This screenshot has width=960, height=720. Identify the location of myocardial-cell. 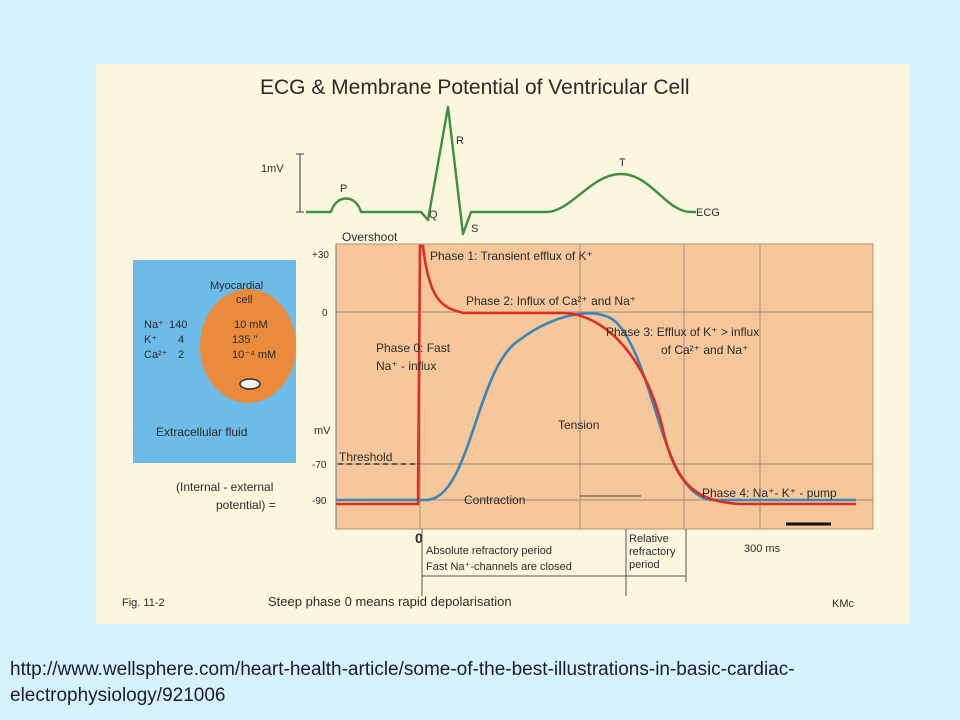
(248, 346).